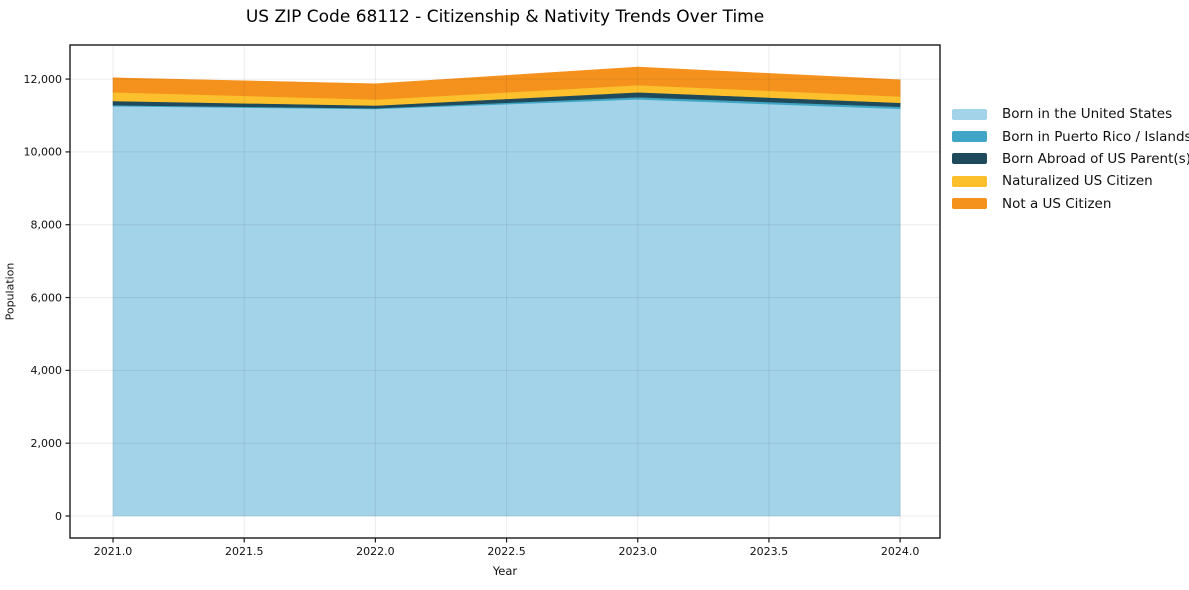 Image resolution: width=1189 pixels, height=590 pixels. What do you see at coordinates (43, 79) in the screenshot?
I see `y-tick-label: 12,000` at bounding box center [43, 79].